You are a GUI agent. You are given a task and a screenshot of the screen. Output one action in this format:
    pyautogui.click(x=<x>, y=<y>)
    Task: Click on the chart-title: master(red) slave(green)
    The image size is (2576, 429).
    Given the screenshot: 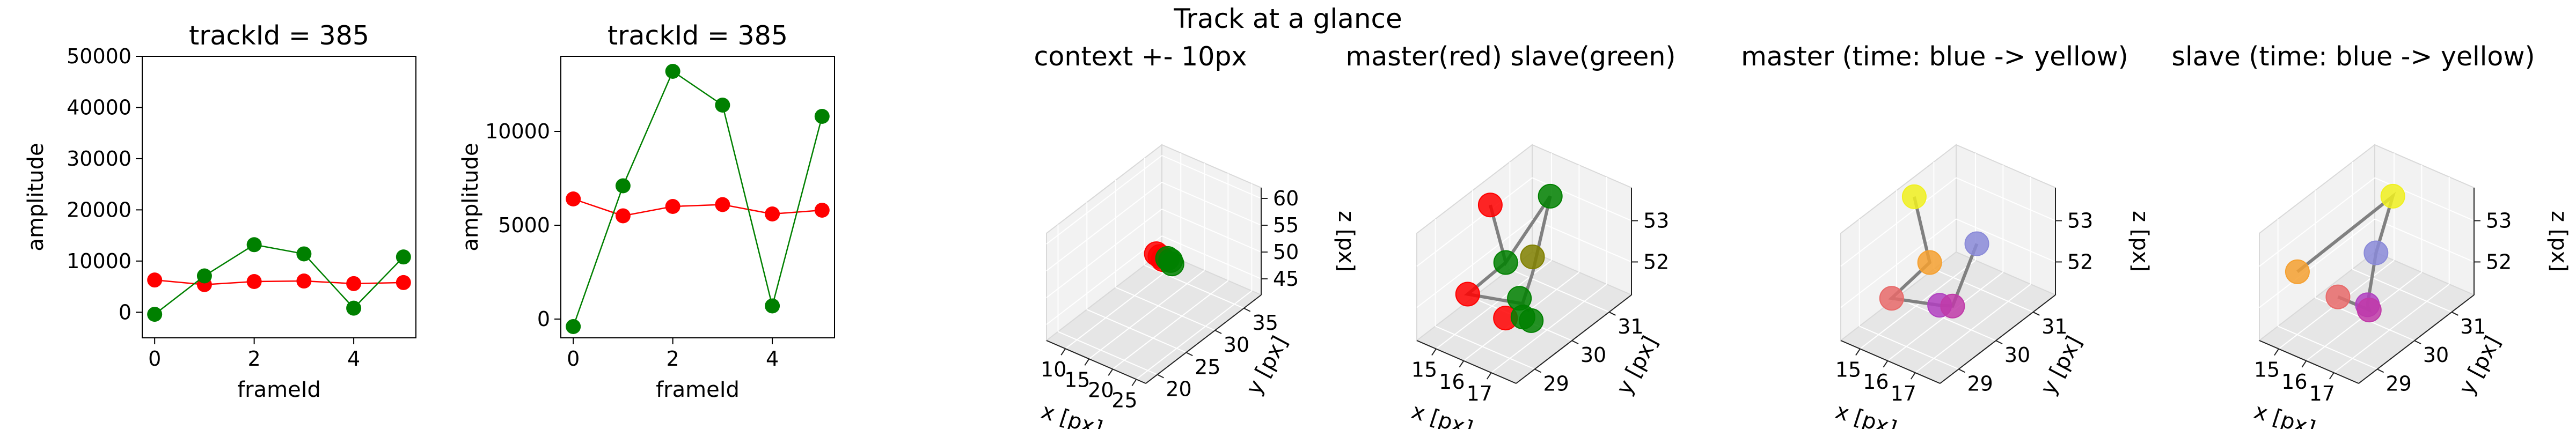 What is the action you would take?
    pyautogui.click(x=1511, y=56)
    